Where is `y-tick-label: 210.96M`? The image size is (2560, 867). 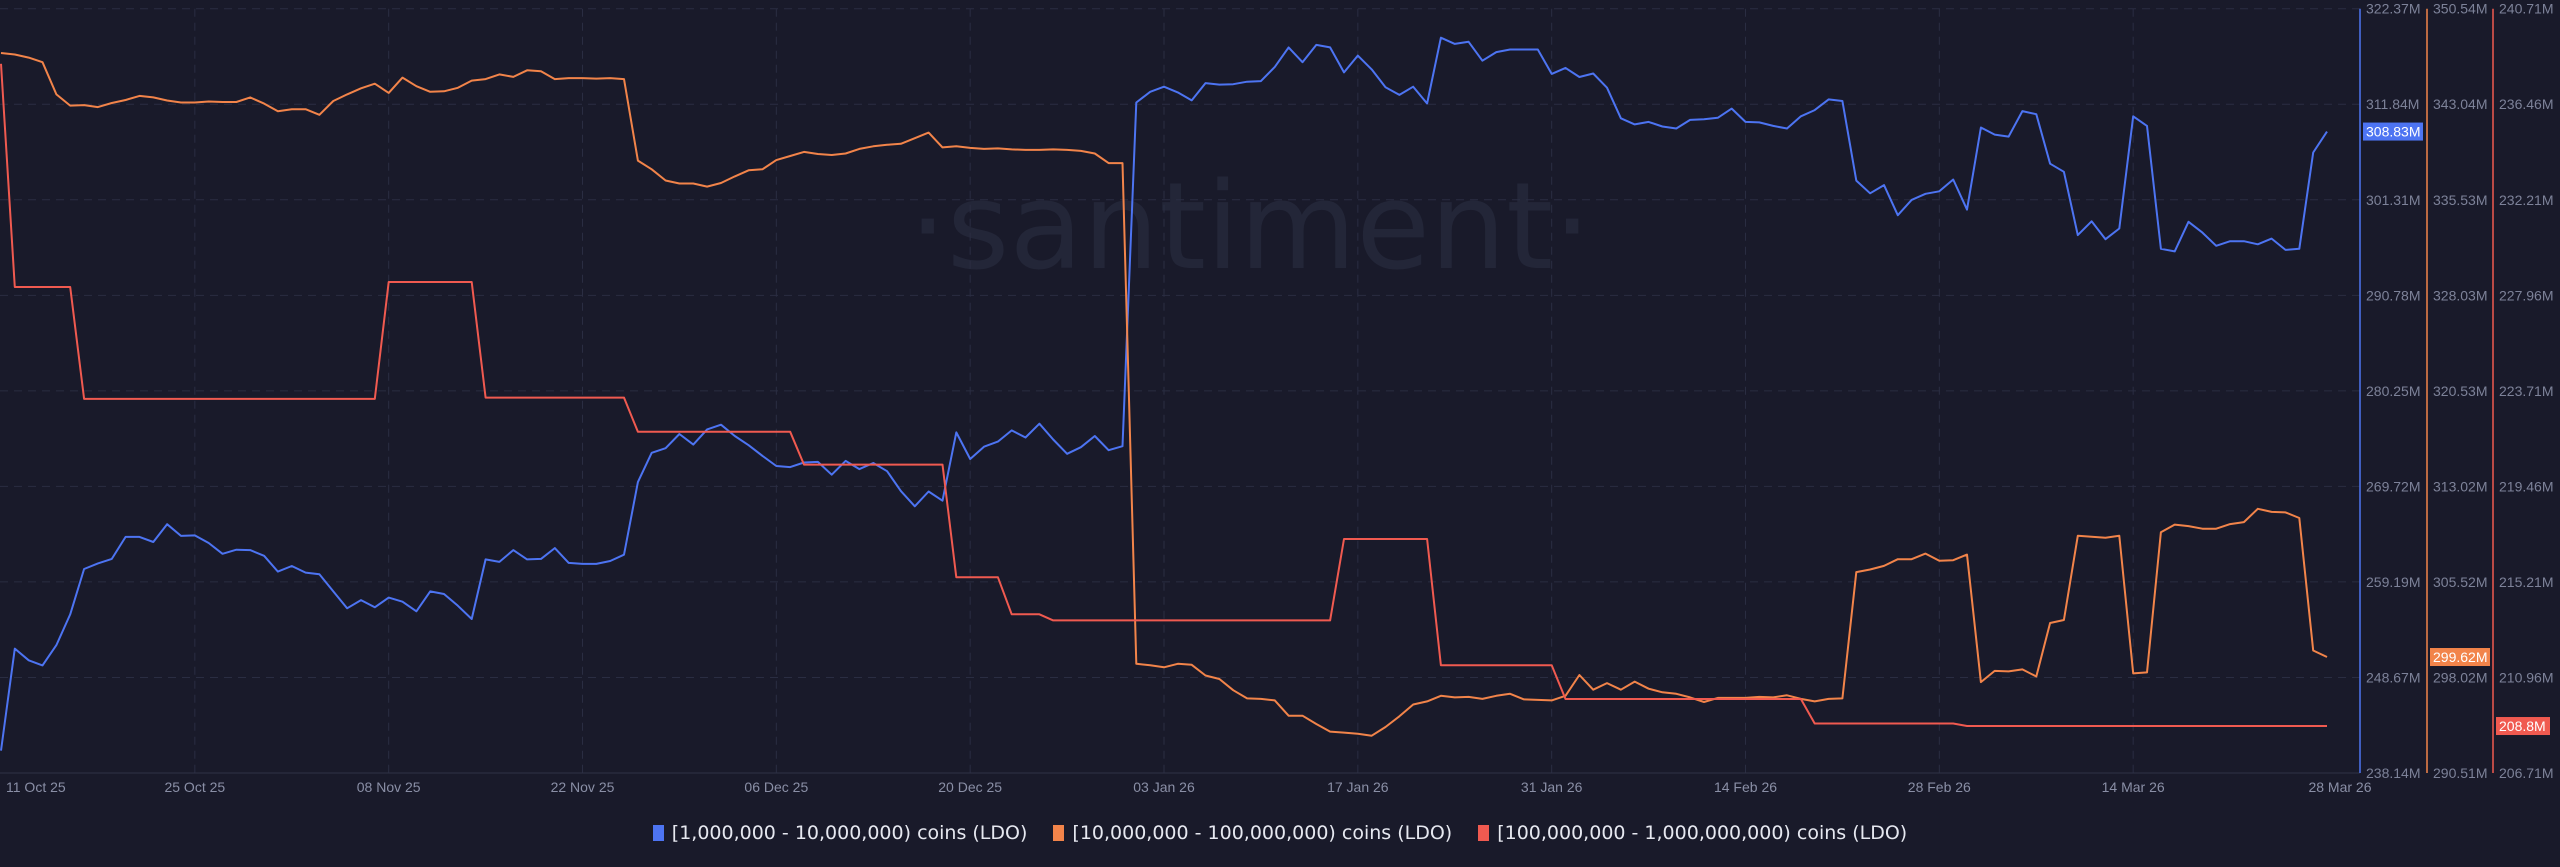 y-tick-label: 210.96M is located at coordinates (2526, 677).